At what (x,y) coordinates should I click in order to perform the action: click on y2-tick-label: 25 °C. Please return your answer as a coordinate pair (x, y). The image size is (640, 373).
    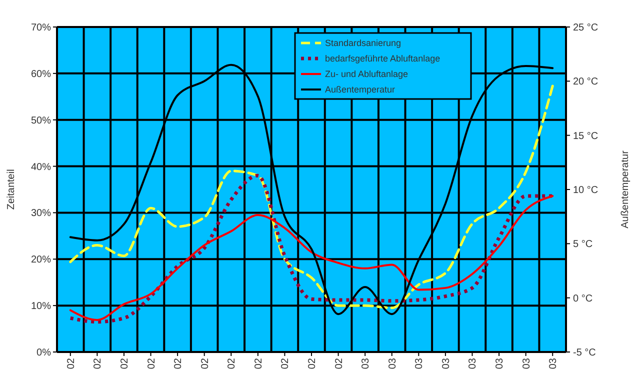
    Looking at the image, I should click on (585, 28).